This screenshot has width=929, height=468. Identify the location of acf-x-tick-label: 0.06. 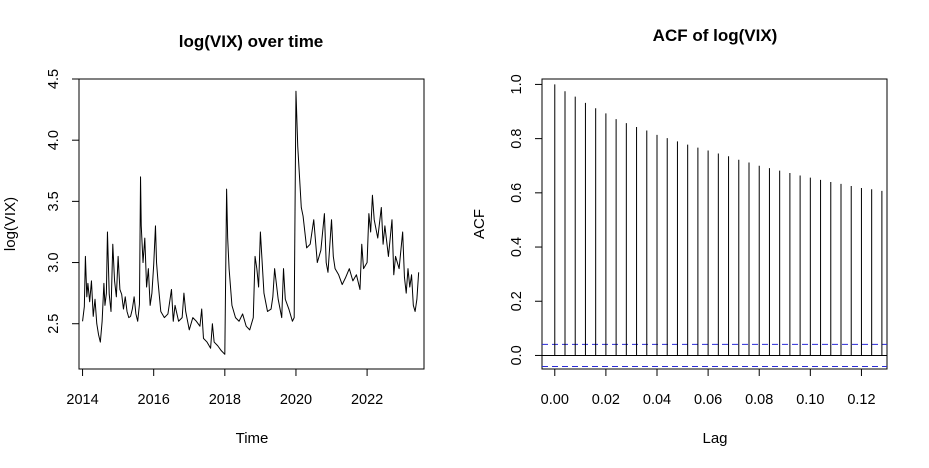
(708, 400).